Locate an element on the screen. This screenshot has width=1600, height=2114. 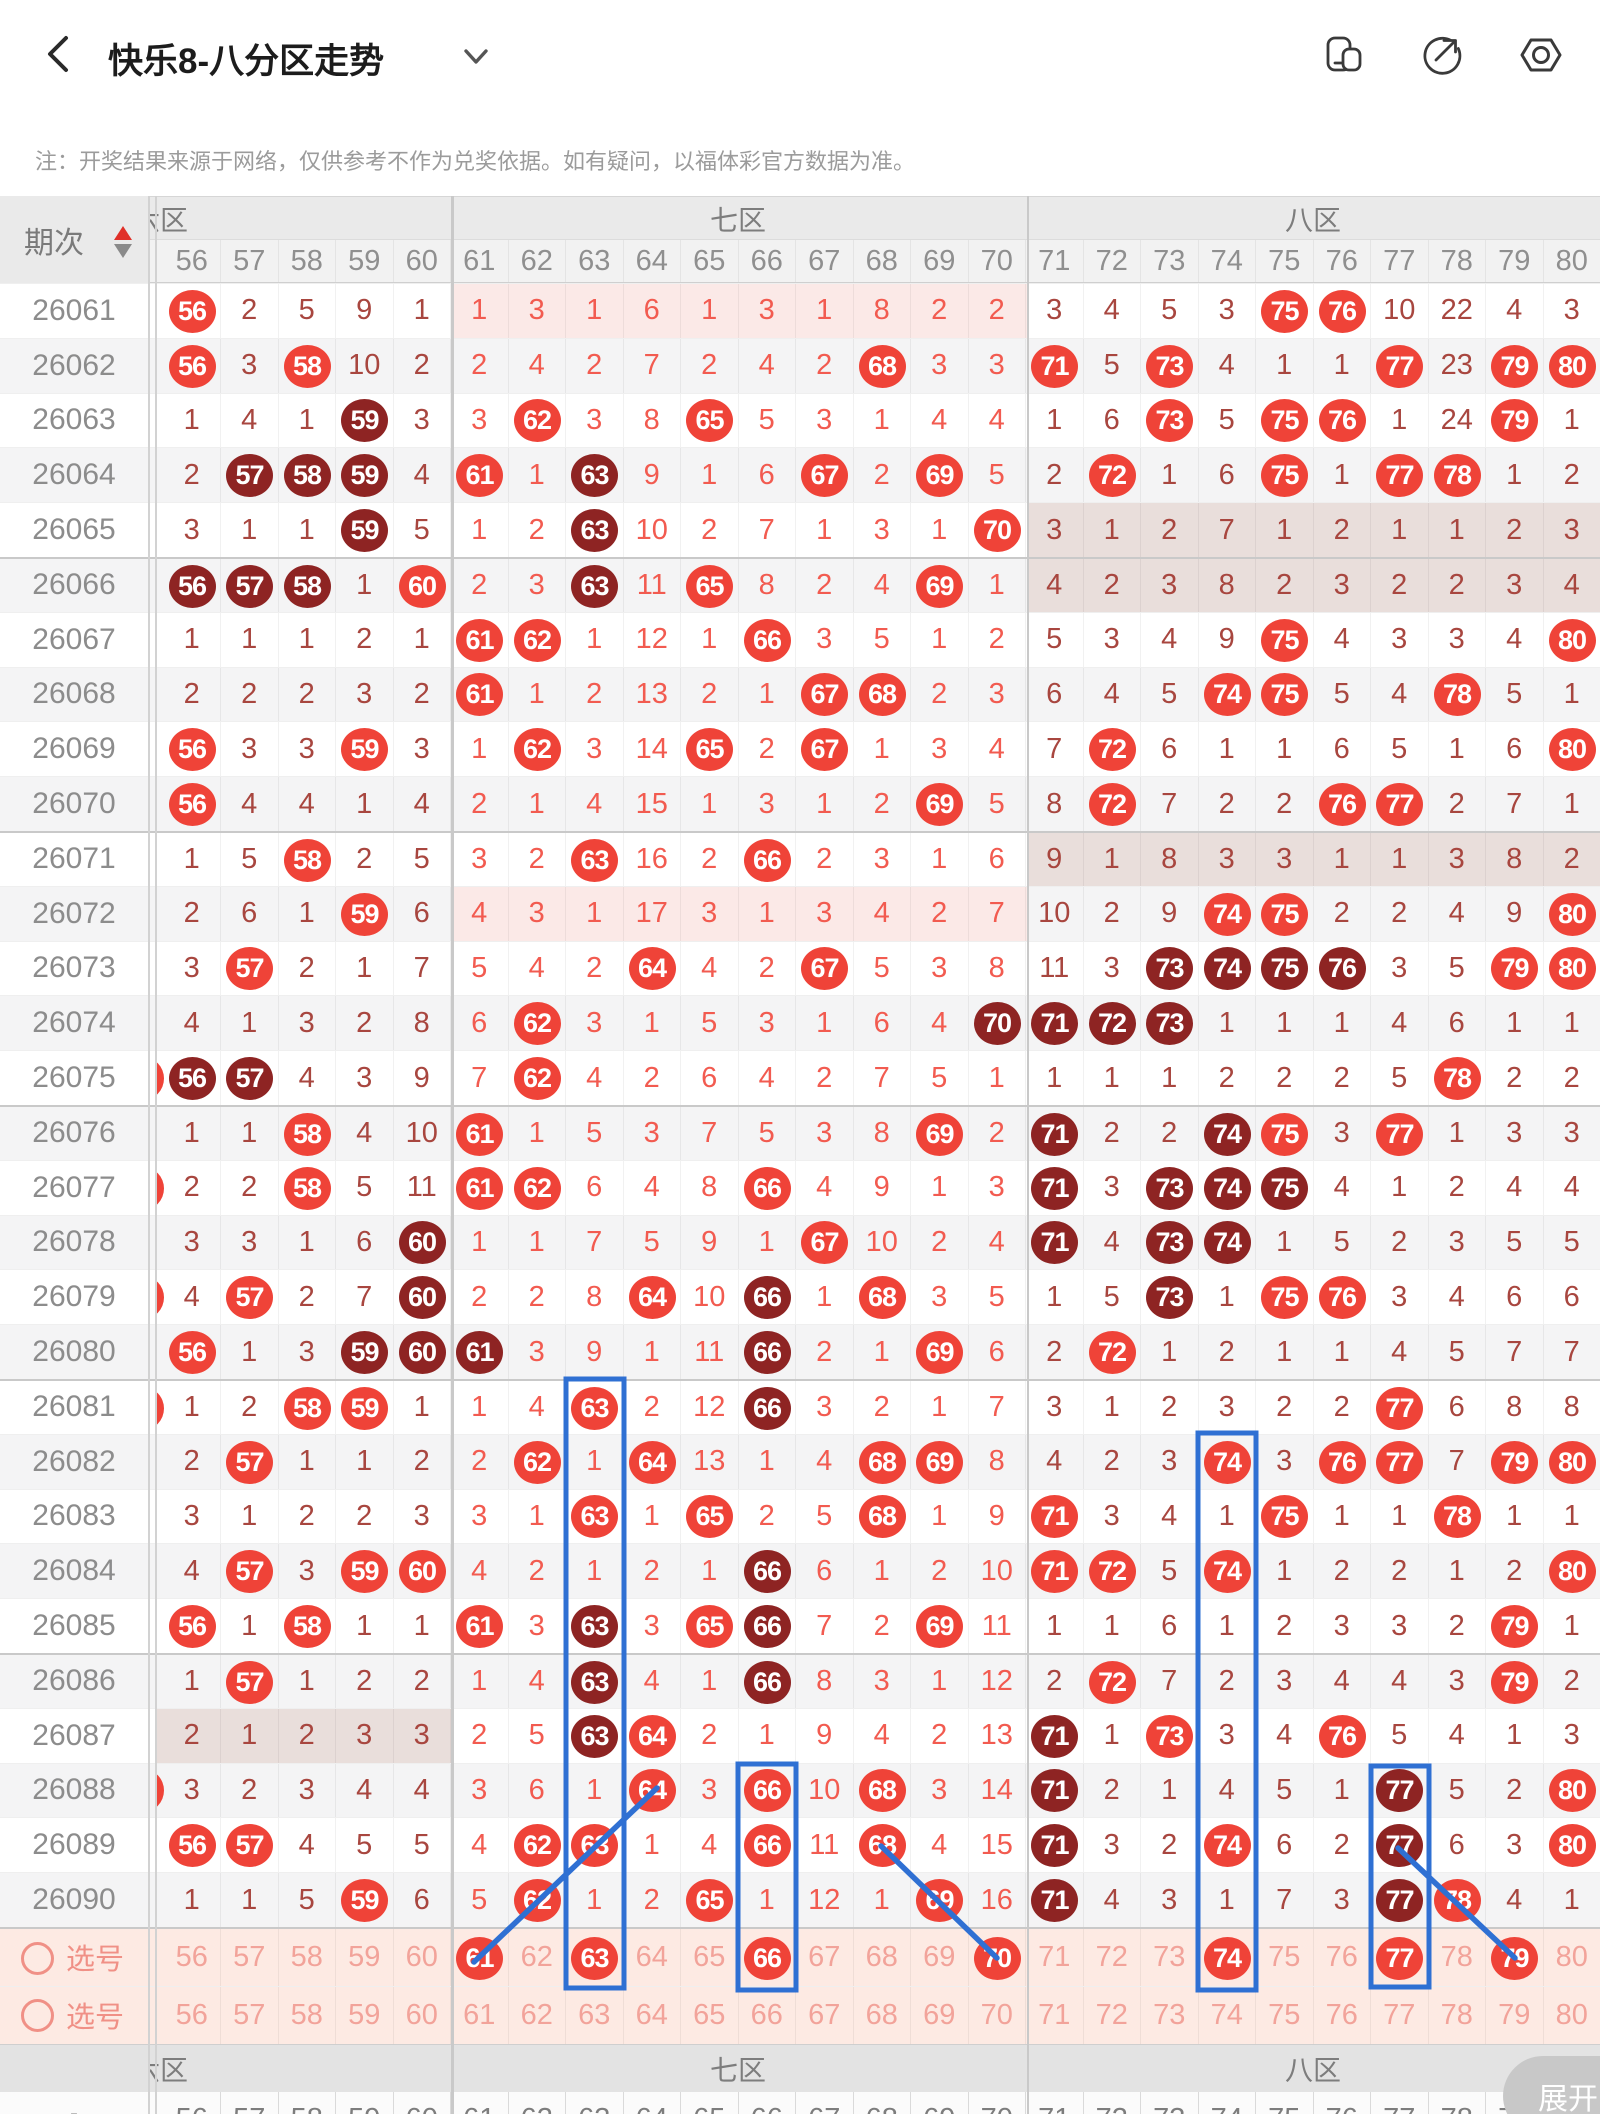
drawn-number-ball: 74 is located at coordinates (1227, 1462).